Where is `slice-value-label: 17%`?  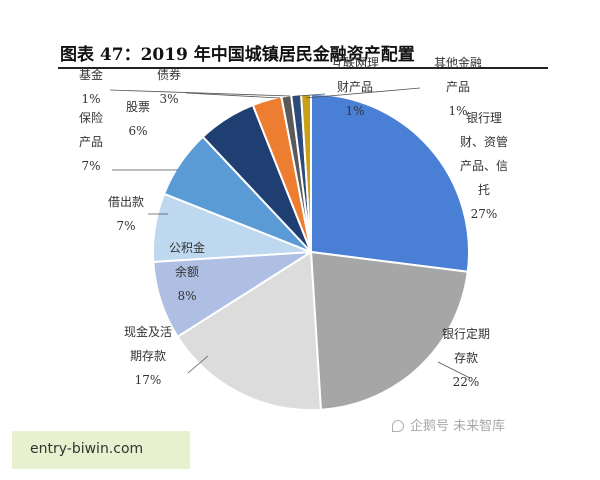 slice-value-label: 17% is located at coordinates (148, 380).